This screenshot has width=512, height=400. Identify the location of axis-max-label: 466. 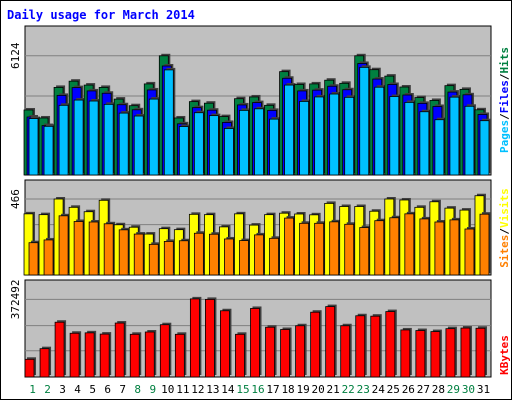
(15, 199).